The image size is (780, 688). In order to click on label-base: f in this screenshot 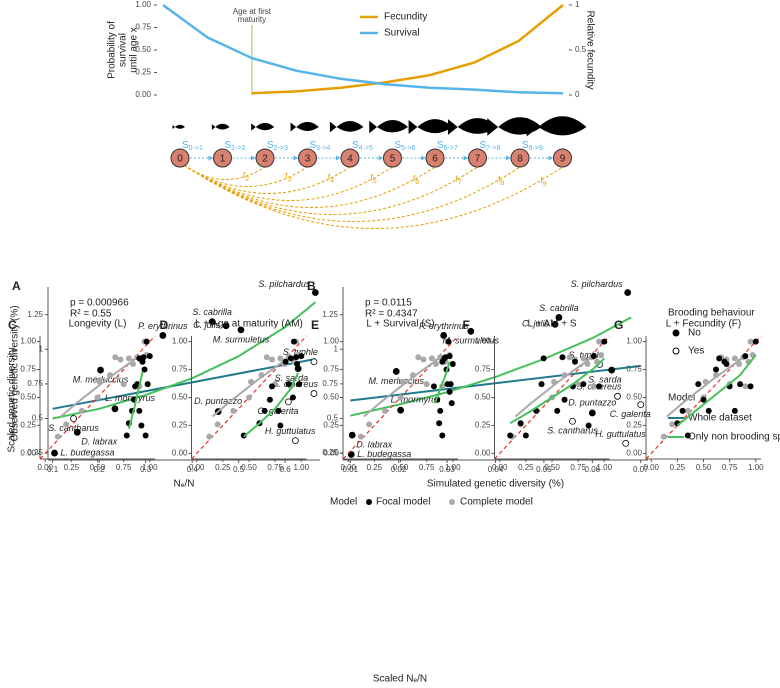, I will do `click(372, 177)`.